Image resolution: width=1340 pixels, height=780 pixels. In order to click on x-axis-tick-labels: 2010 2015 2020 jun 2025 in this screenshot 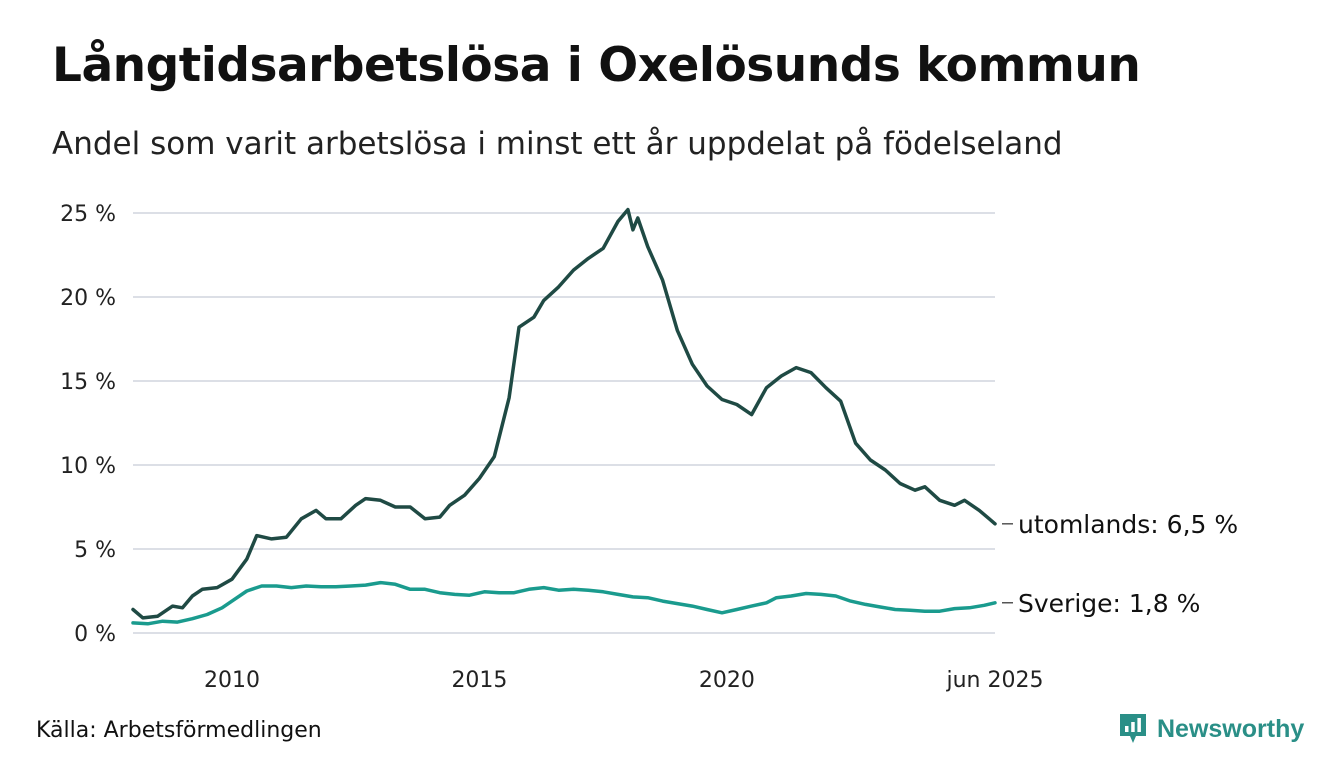, I will do `click(624, 680)`.